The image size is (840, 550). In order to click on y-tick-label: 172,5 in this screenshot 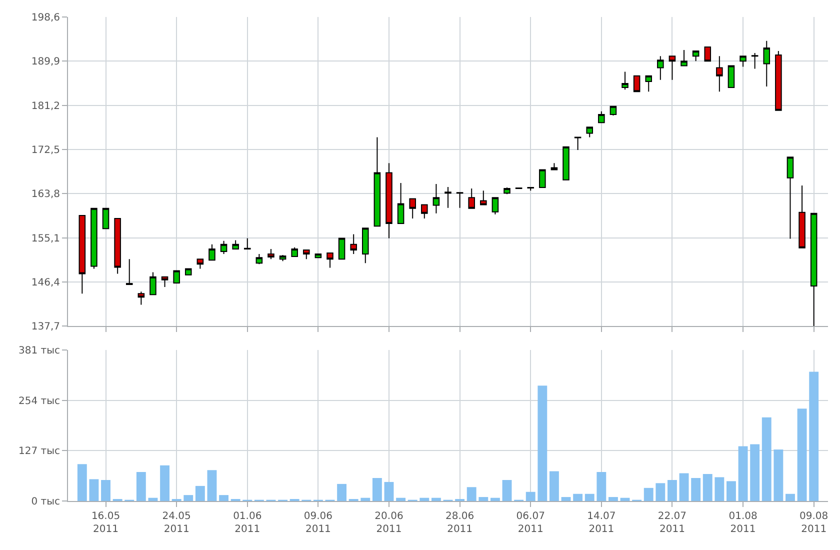, I will do `click(45, 150)`.